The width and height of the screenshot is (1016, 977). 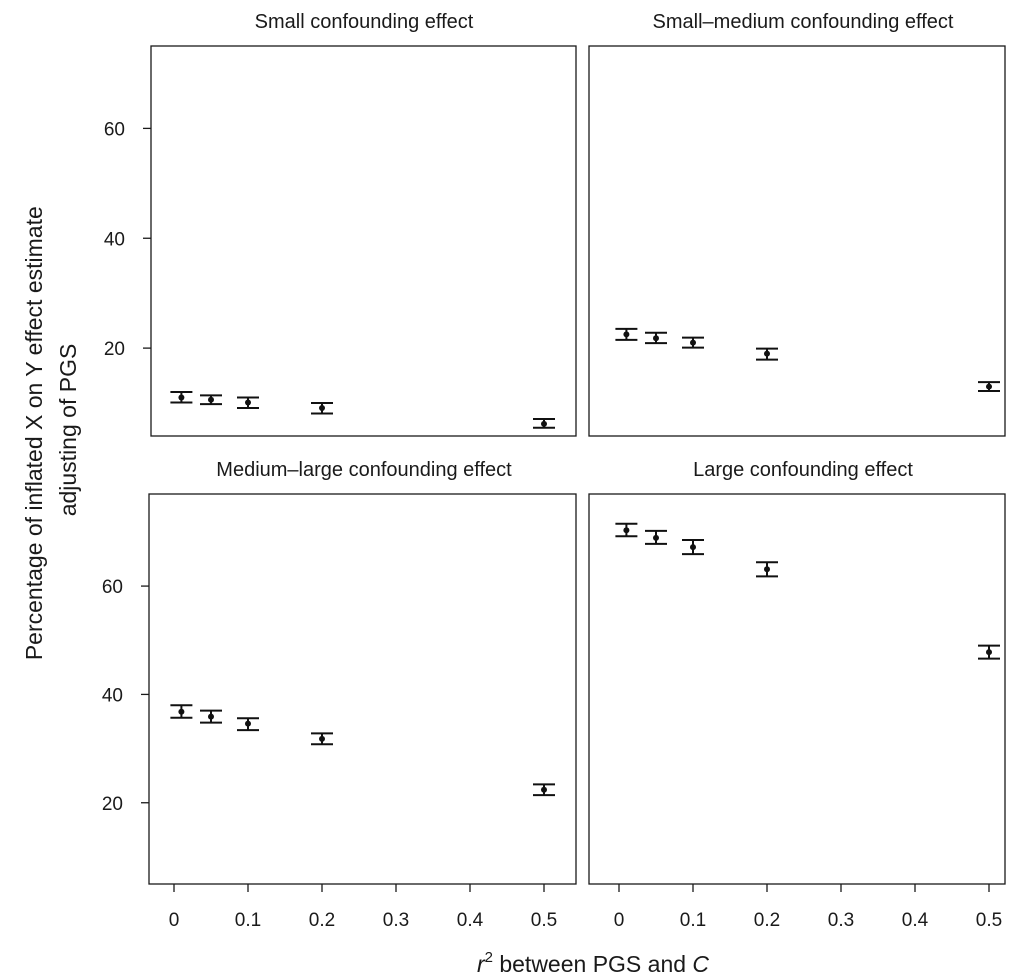 I want to click on panel-title-medium-large: Medium–large confounding effect, so click(x=364, y=470).